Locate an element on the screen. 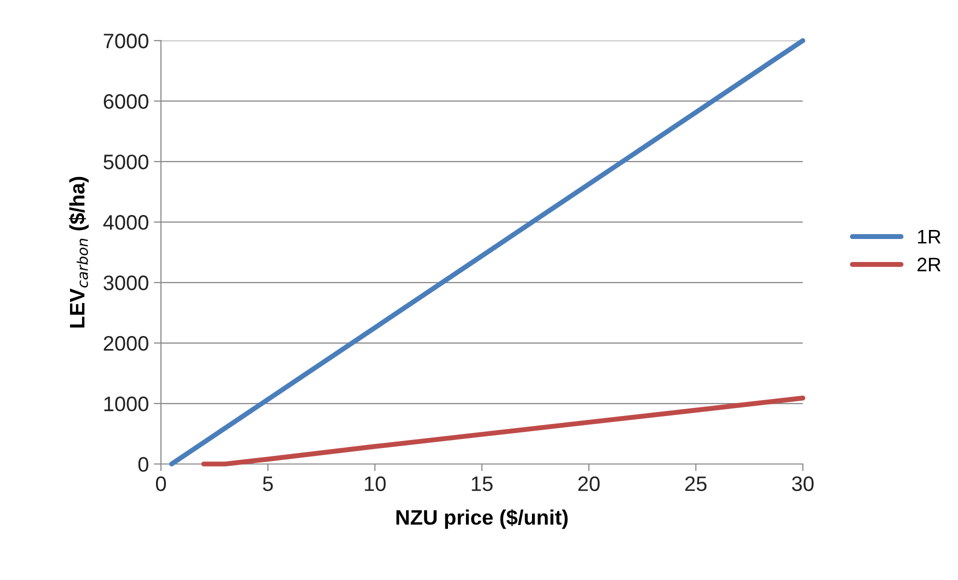 This screenshot has width=958, height=580. x-axis-title: NZU price ($/unit) is located at coordinates (482, 519).